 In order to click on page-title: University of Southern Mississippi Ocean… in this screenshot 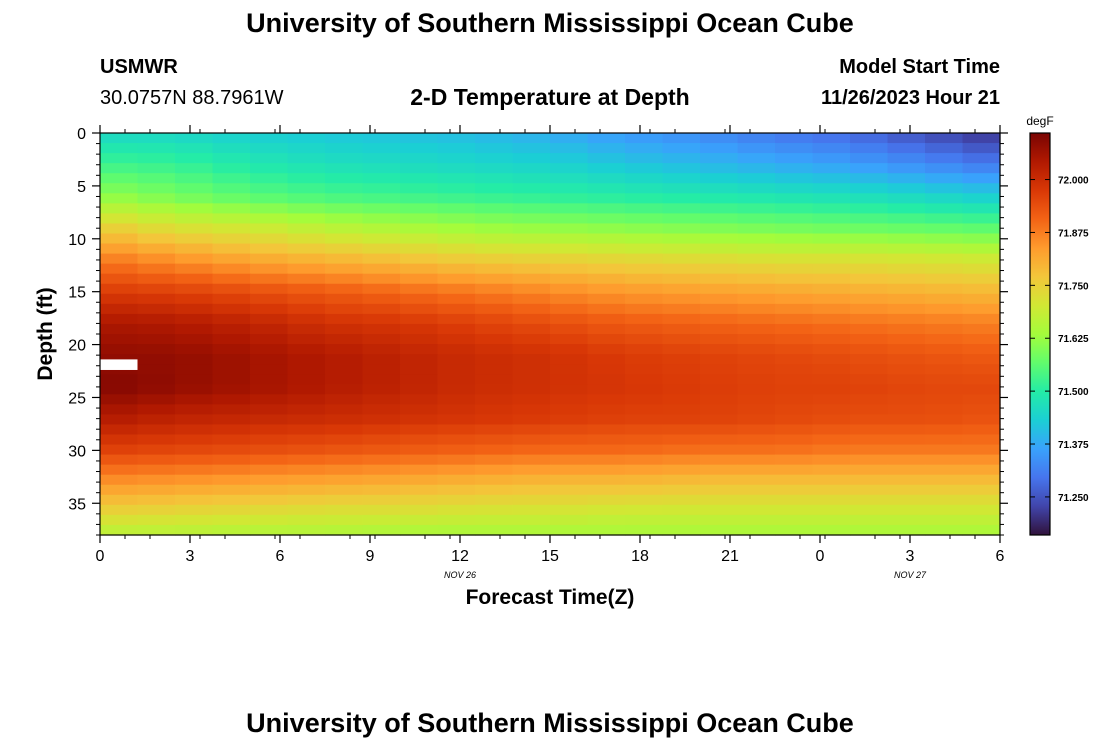, I will do `click(550, 23)`.